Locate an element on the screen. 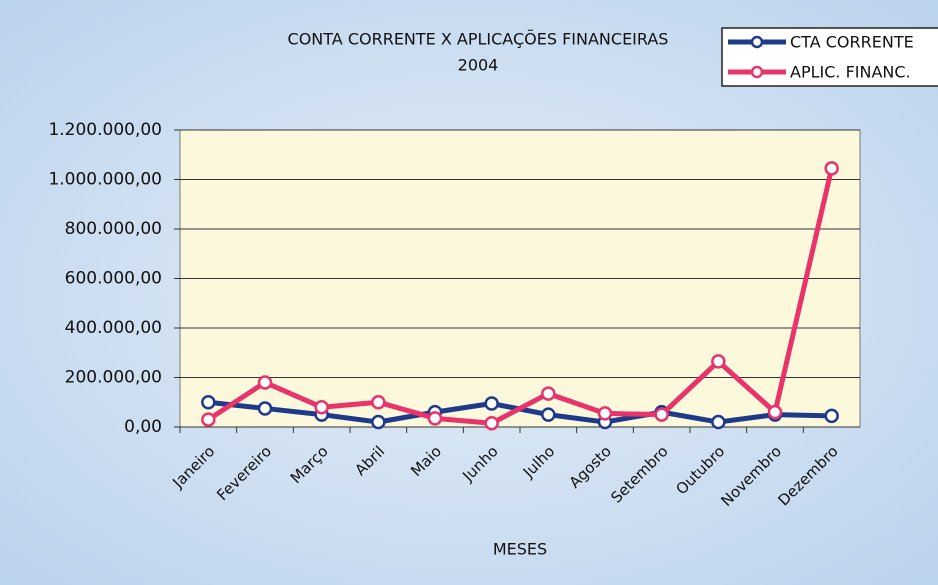 Image resolution: width=938 pixels, height=585 pixels. y-tick-label: 400.000,00 is located at coordinates (113, 328).